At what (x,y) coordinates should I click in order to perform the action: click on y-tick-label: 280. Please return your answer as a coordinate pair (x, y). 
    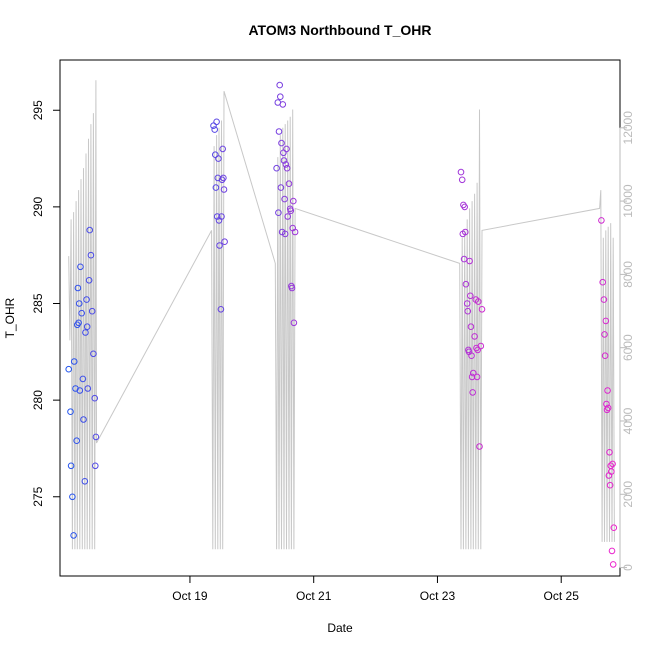
    Looking at the image, I should click on (38, 400).